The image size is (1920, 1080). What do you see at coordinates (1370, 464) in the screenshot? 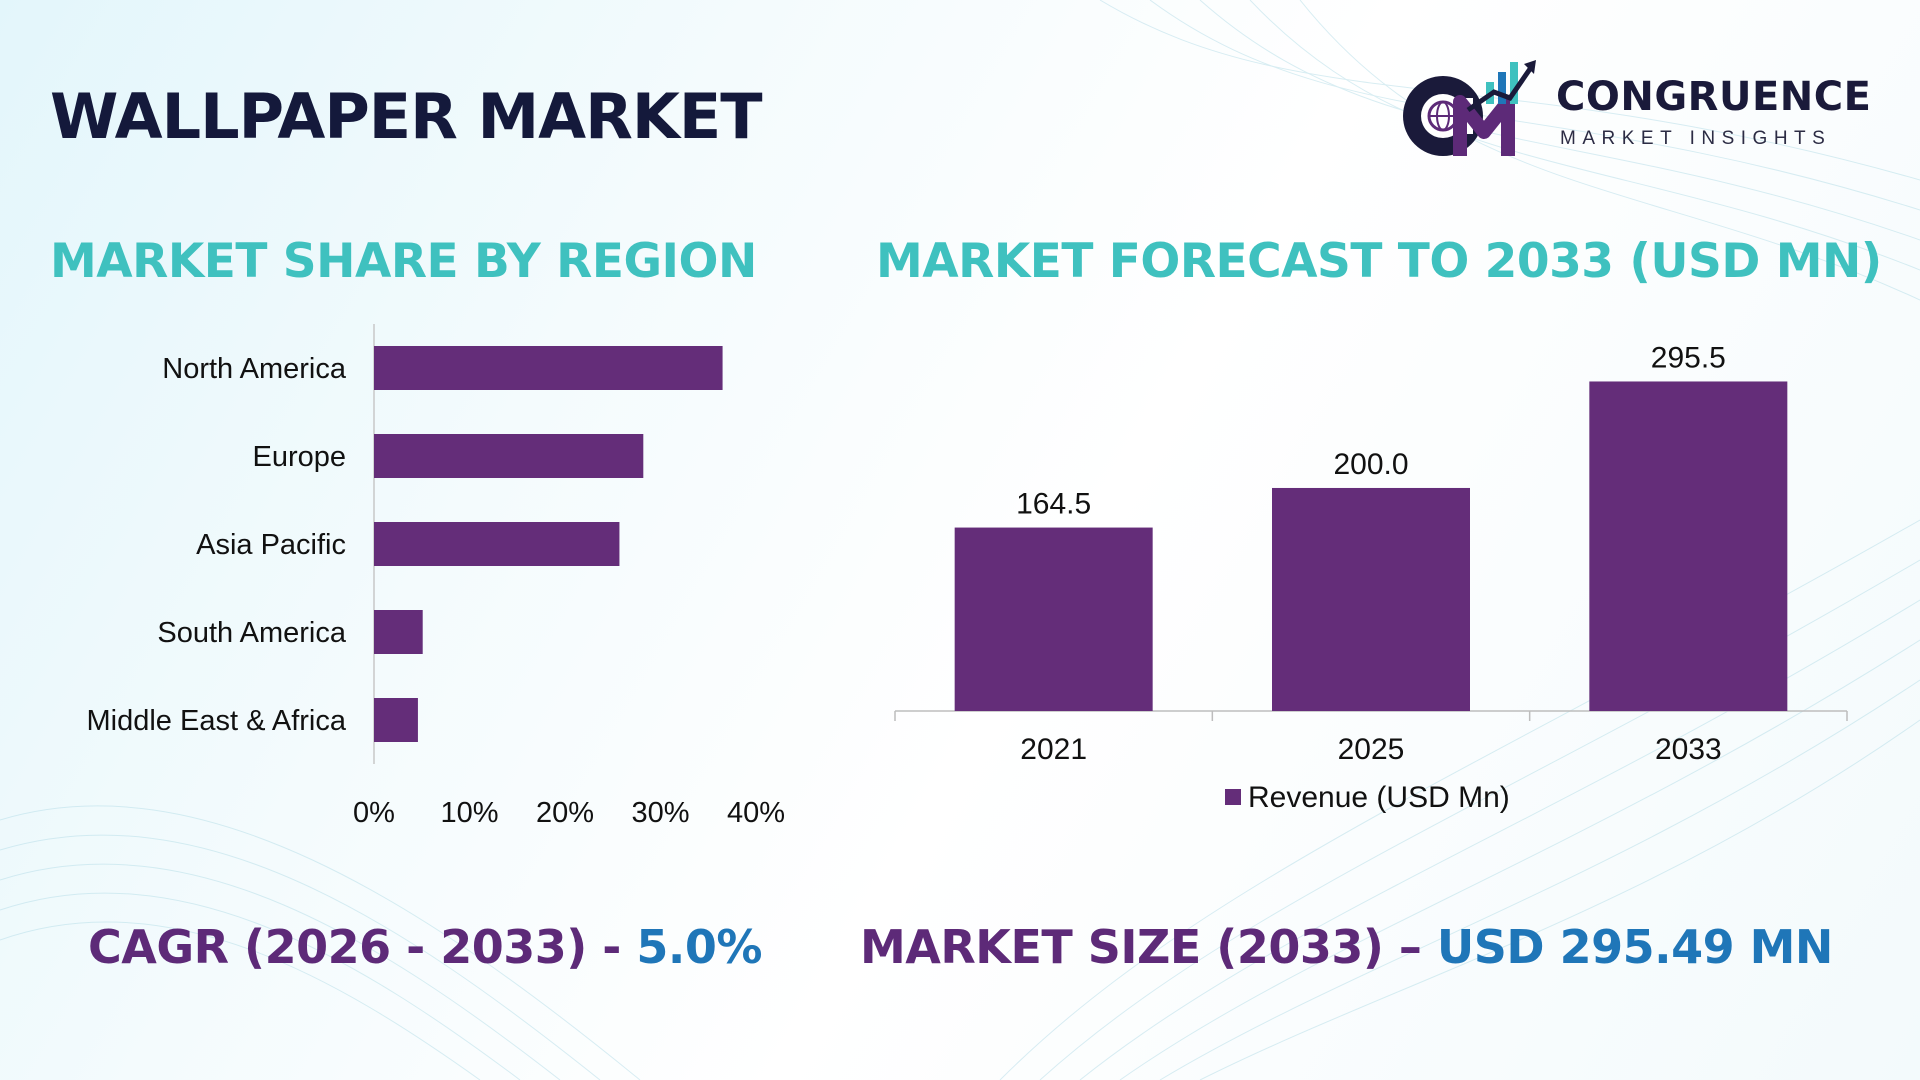
I see `forecast-data-label: 200.0` at bounding box center [1370, 464].